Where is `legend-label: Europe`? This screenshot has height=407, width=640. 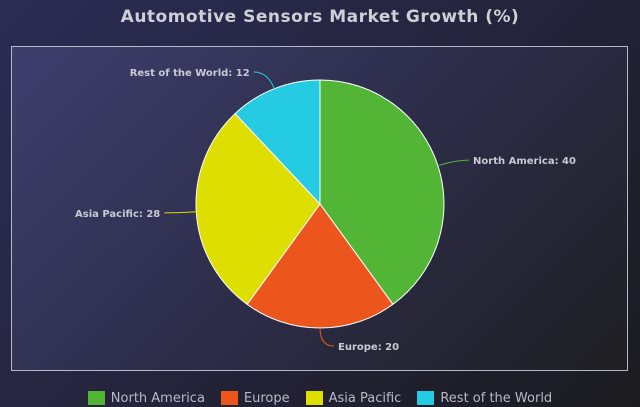
legend-label: Europe is located at coordinates (266, 398).